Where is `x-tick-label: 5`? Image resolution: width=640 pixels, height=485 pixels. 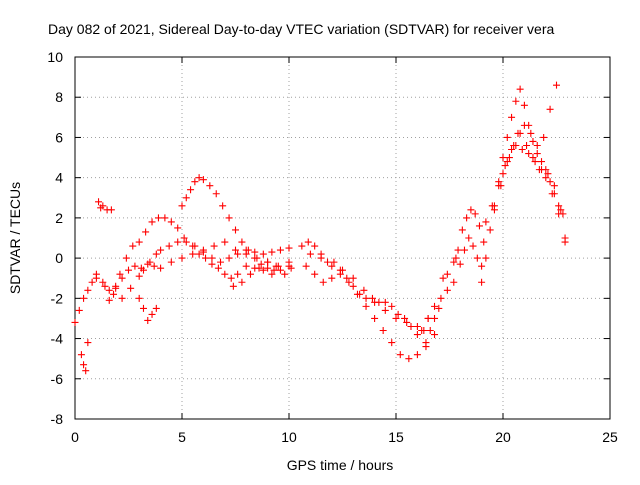
x-tick-label: 5 is located at coordinates (182, 437).